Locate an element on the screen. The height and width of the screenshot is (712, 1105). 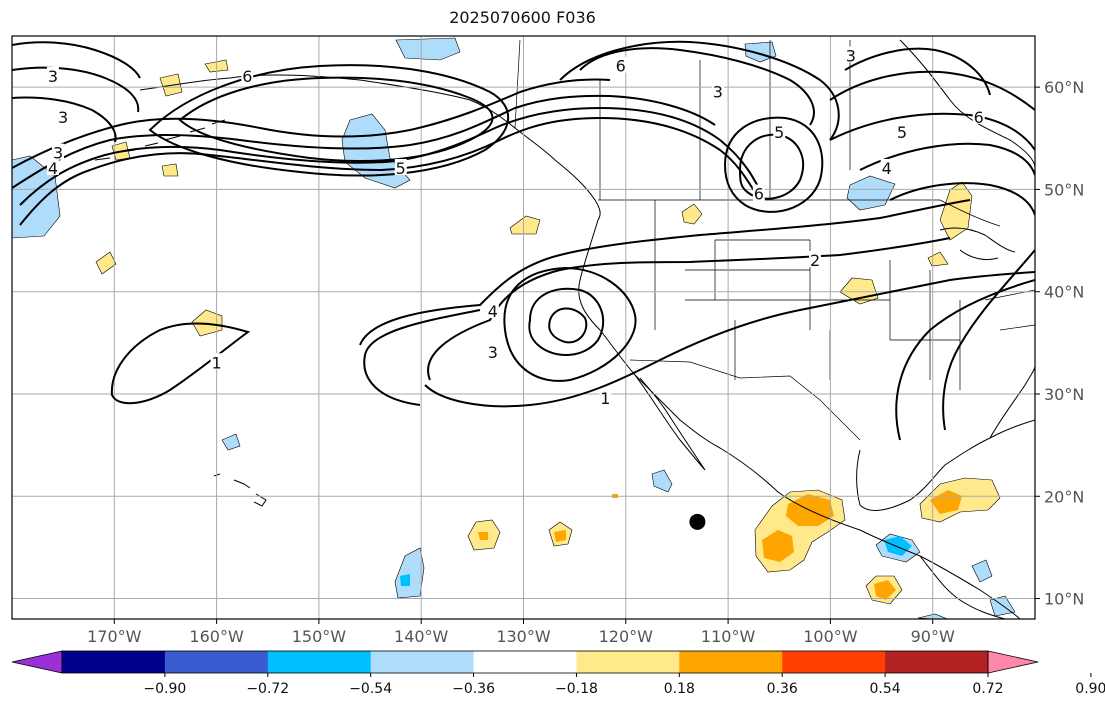
us-canada-border is located at coordinates (799, 213).